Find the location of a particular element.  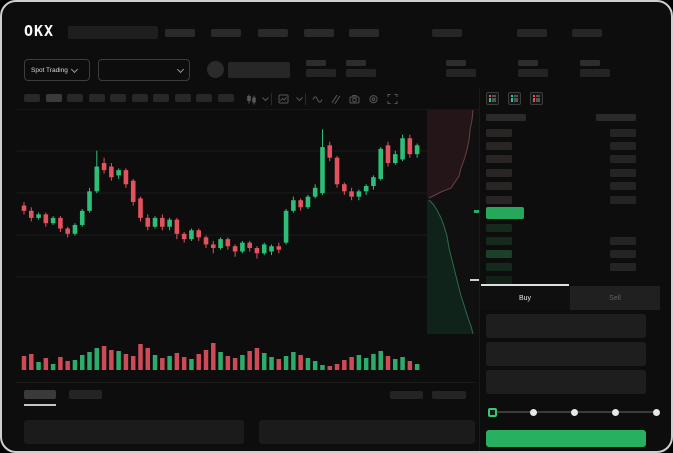

fullscreen-icon is located at coordinates (392, 99).